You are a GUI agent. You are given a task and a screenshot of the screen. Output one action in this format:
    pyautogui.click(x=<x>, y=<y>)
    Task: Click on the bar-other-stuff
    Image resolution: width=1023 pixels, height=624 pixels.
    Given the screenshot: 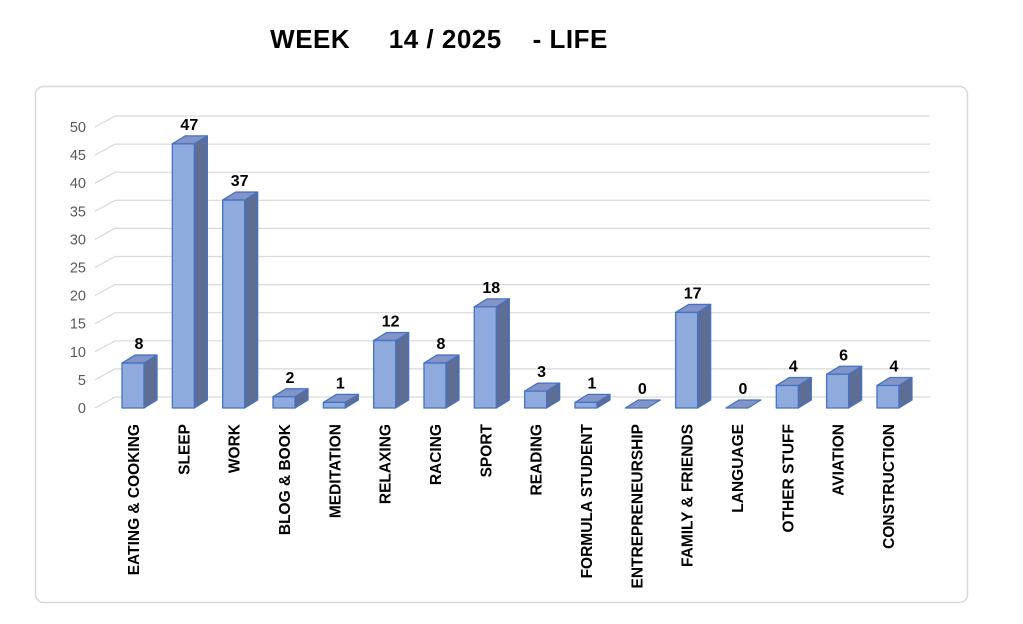 What is the action you would take?
    pyautogui.click(x=793, y=392)
    